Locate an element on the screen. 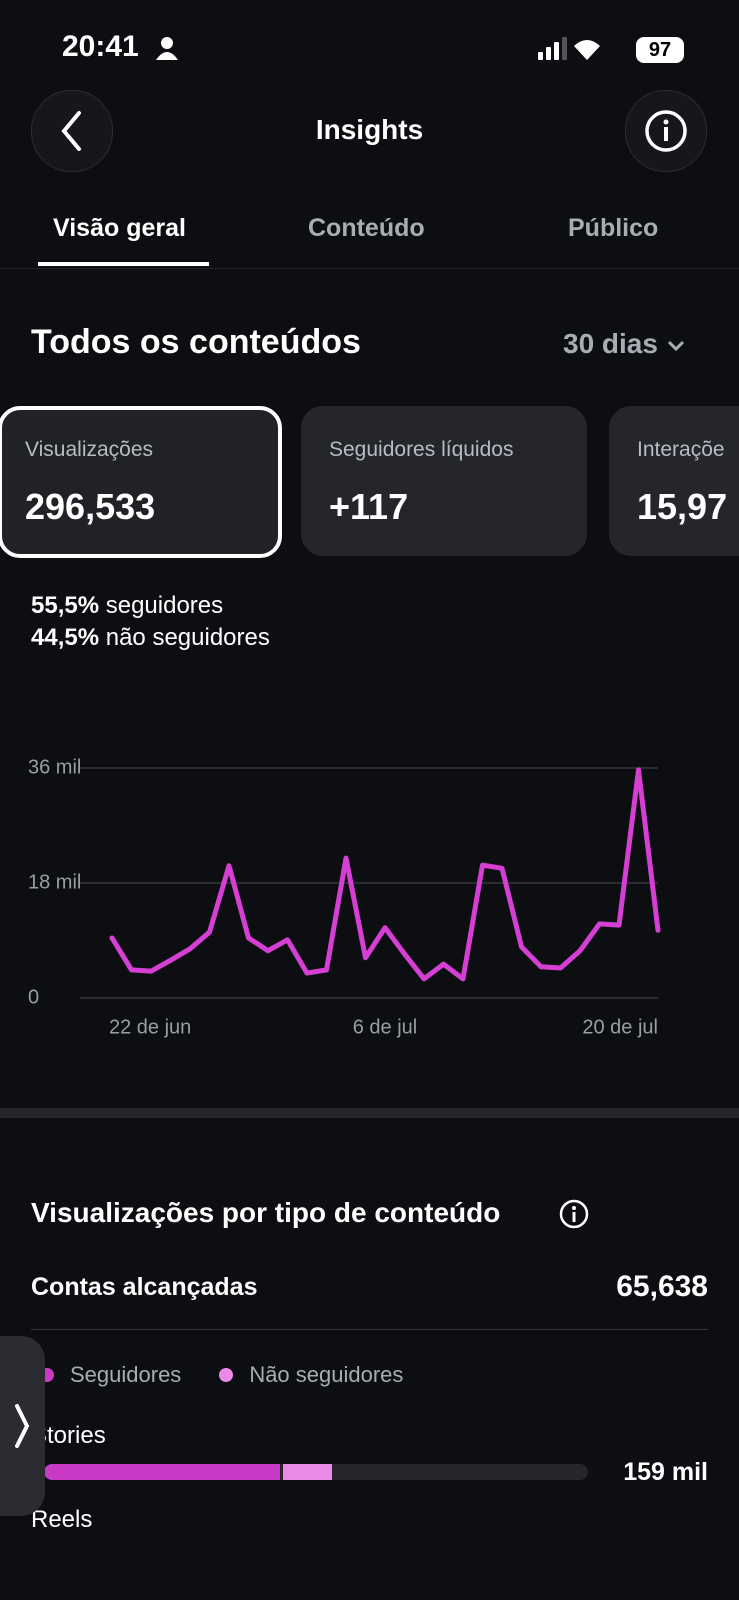 The width and height of the screenshot is (739, 1600). metric-card: Interaçõe 15,97 is located at coordinates (674, 481).